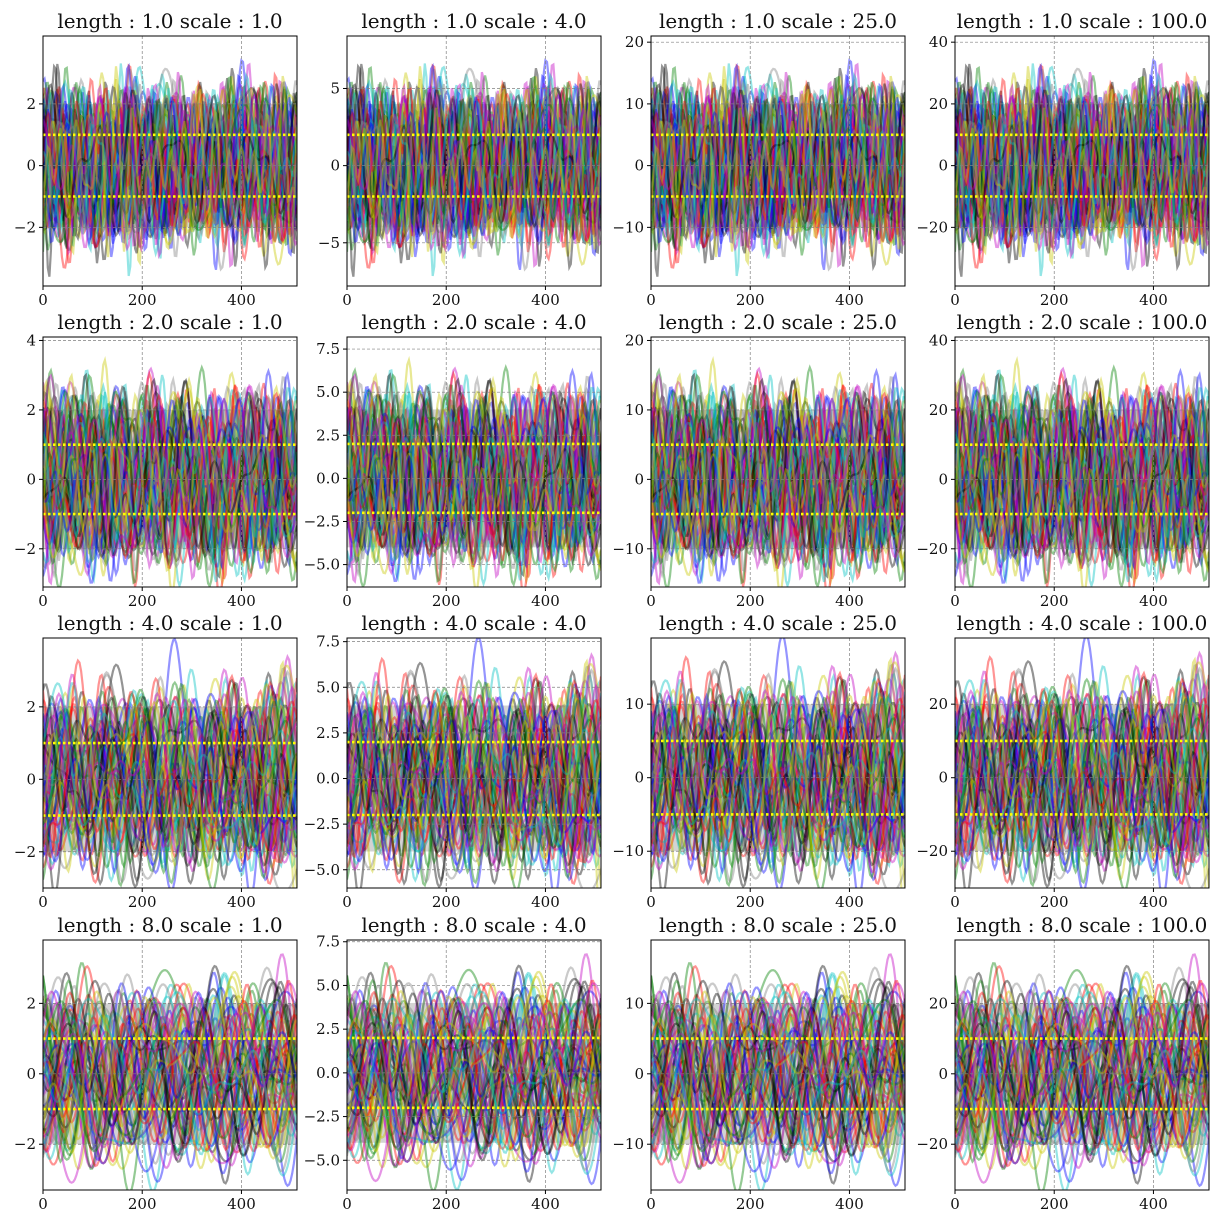 This screenshot has height=1227, width=1216. Describe the element at coordinates (943, 166) in the screenshot. I see `y-tick-label: 0` at that location.